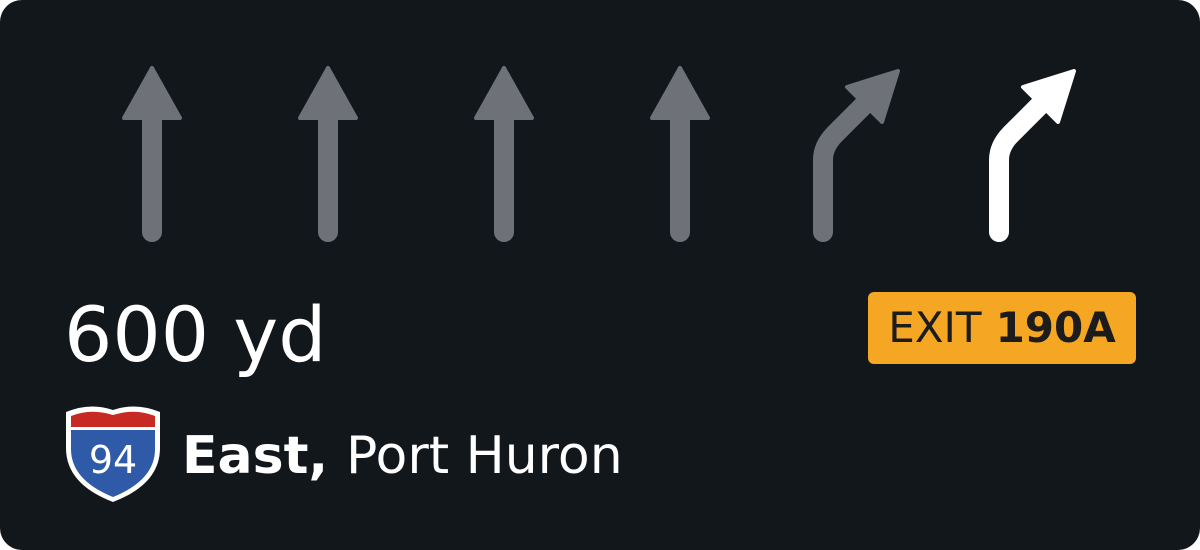  I want to click on lane-2-straight-arrow-icon, so click(328, 155).